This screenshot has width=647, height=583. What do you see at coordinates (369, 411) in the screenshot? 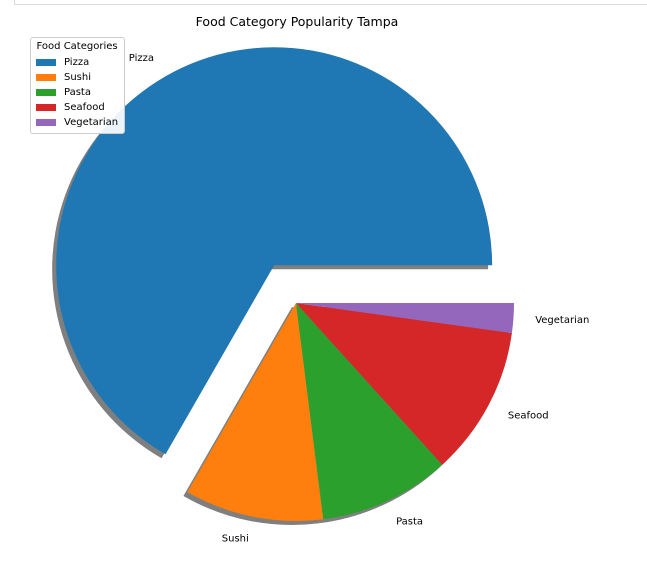
I see `slice-pasta` at bounding box center [369, 411].